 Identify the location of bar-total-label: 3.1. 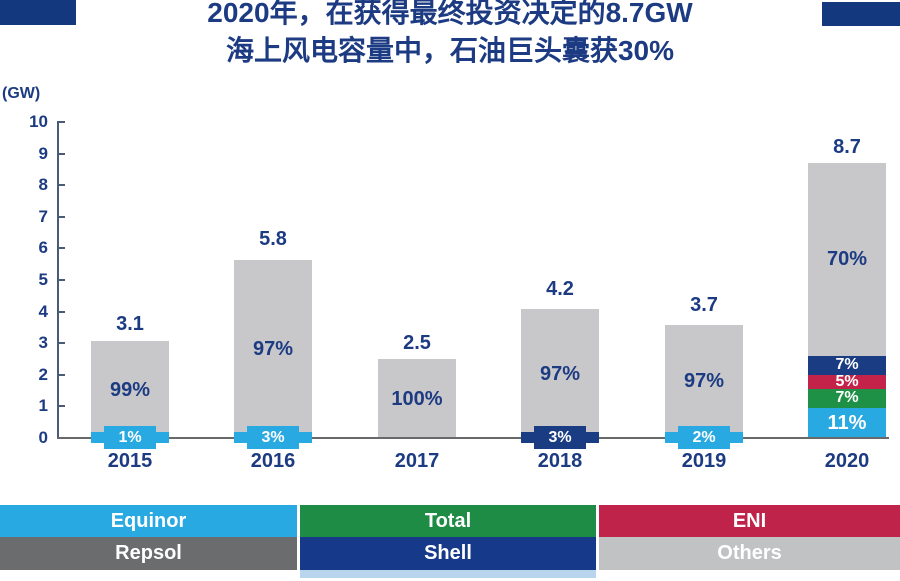
(130, 324).